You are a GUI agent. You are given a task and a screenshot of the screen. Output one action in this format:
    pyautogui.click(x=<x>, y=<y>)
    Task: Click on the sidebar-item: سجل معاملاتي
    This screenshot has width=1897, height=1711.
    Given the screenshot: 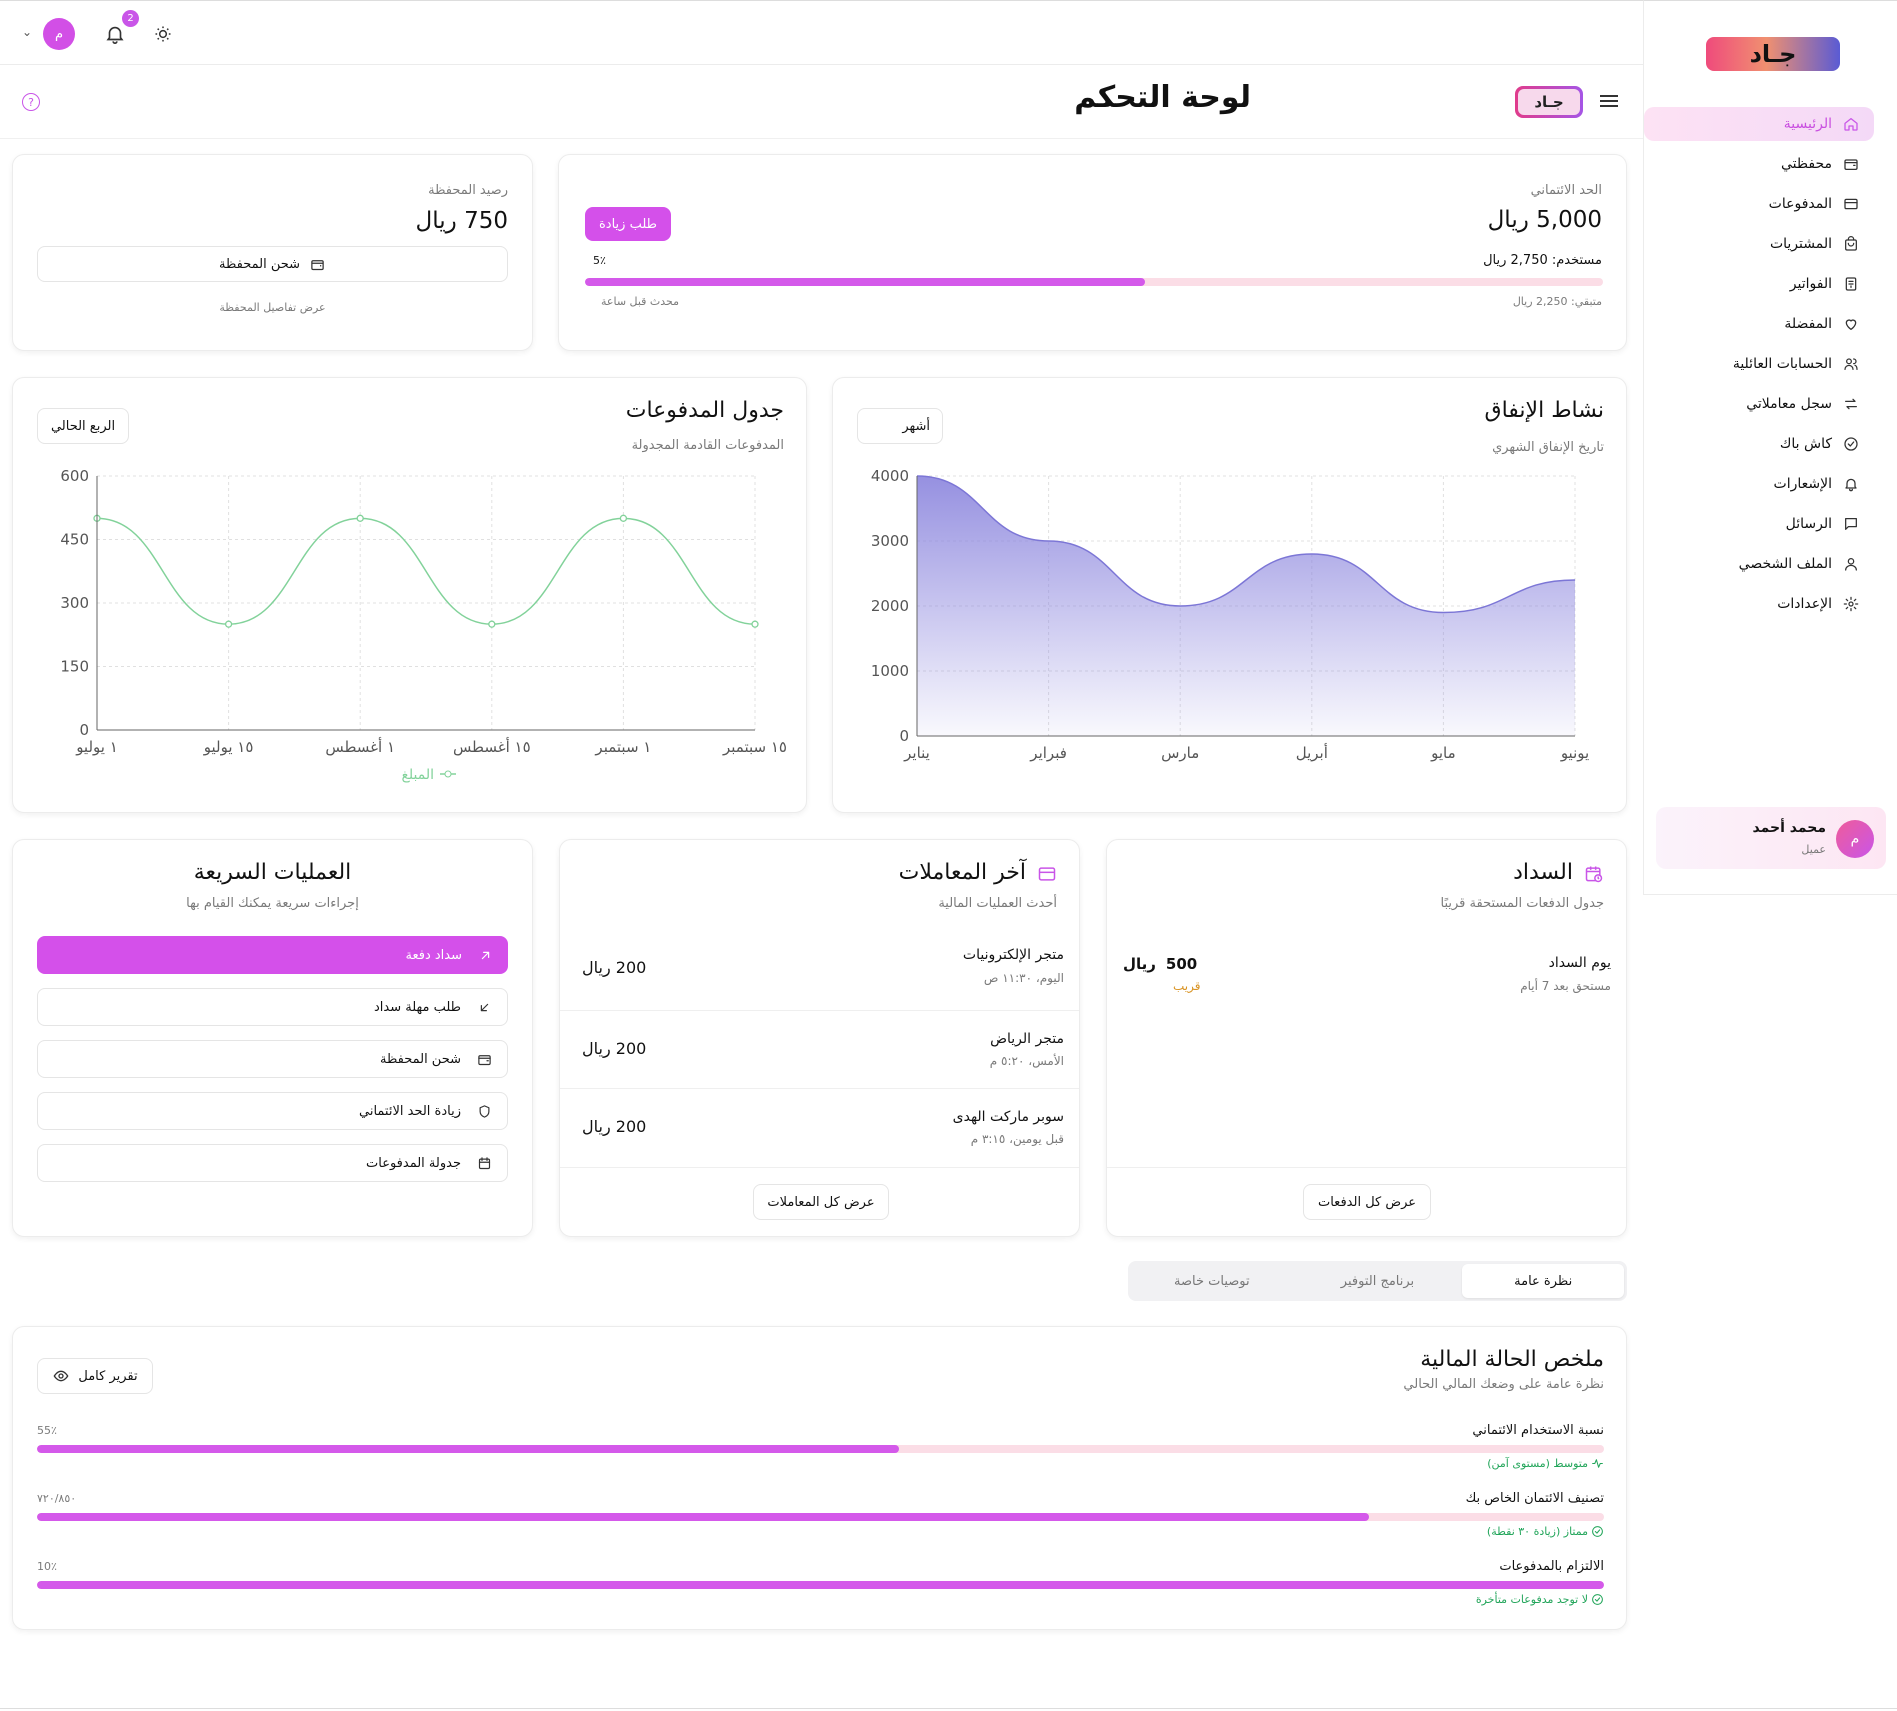 What is the action you would take?
    pyautogui.click(x=1759, y=404)
    